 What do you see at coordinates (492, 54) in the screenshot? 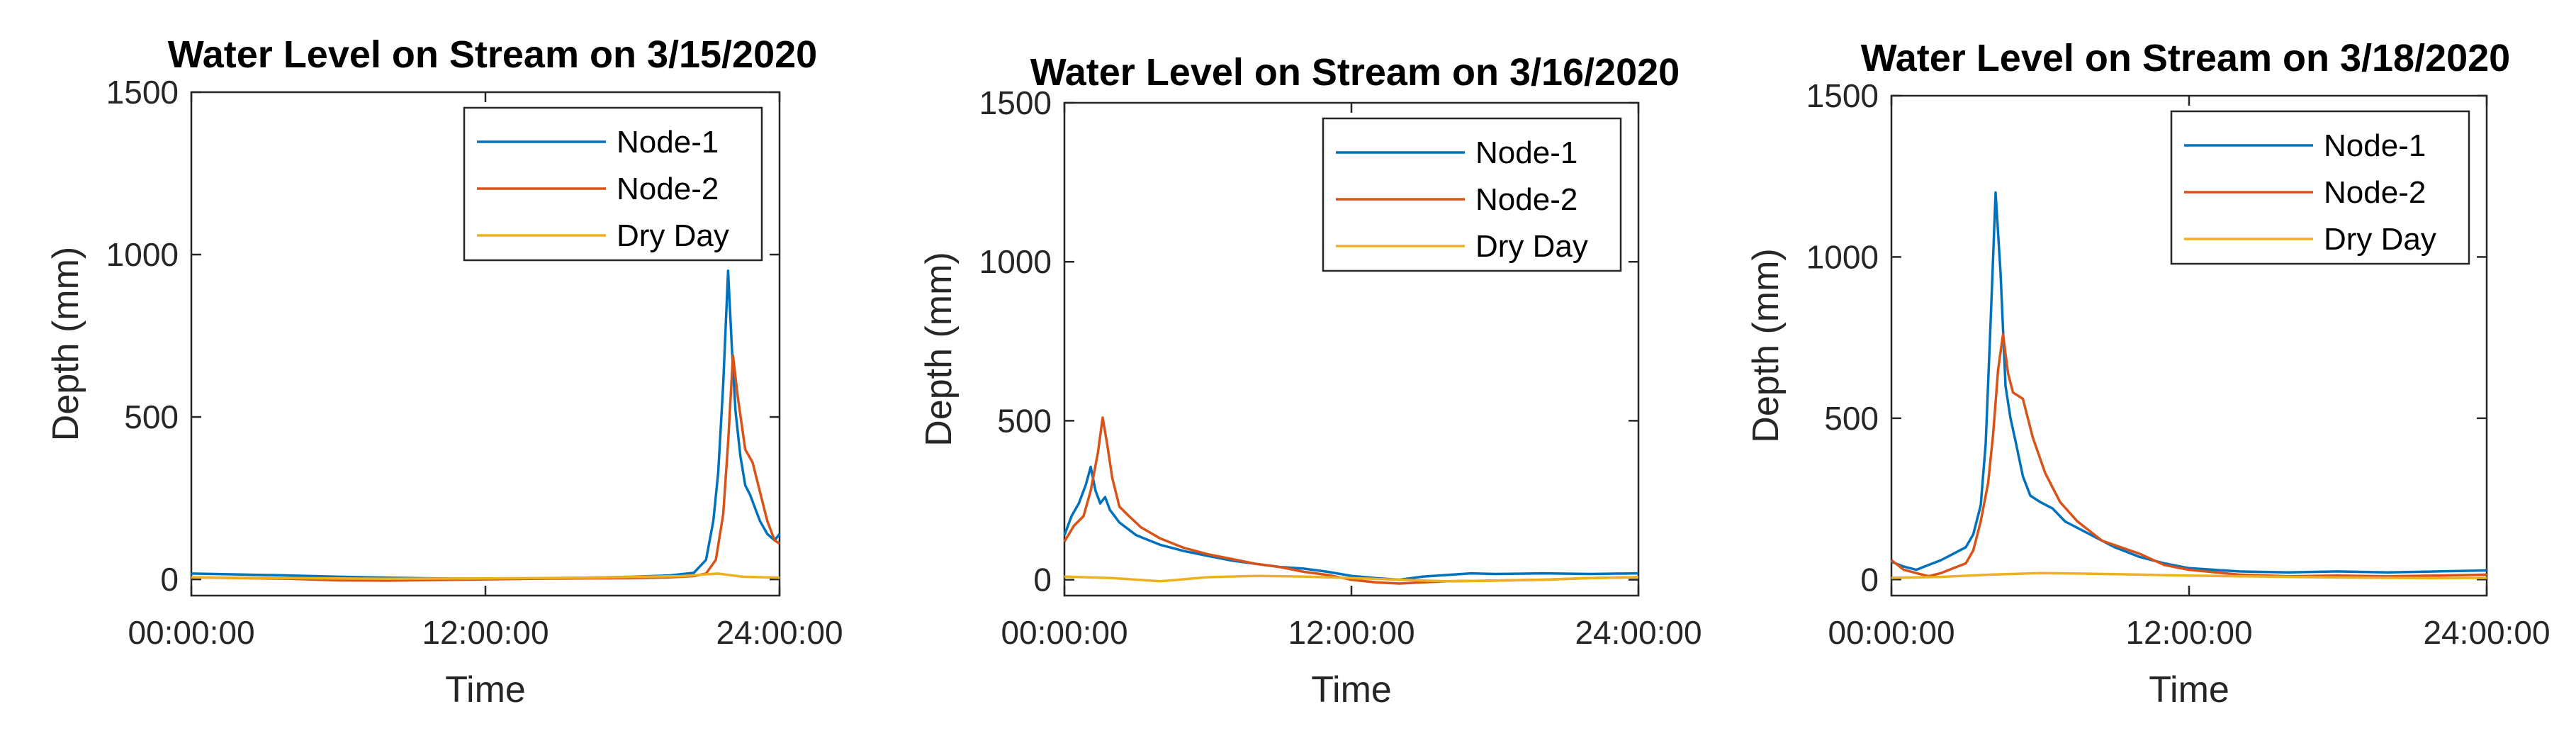
I see `chart-title: Water Level on Stream on 3/15/2020` at bounding box center [492, 54].